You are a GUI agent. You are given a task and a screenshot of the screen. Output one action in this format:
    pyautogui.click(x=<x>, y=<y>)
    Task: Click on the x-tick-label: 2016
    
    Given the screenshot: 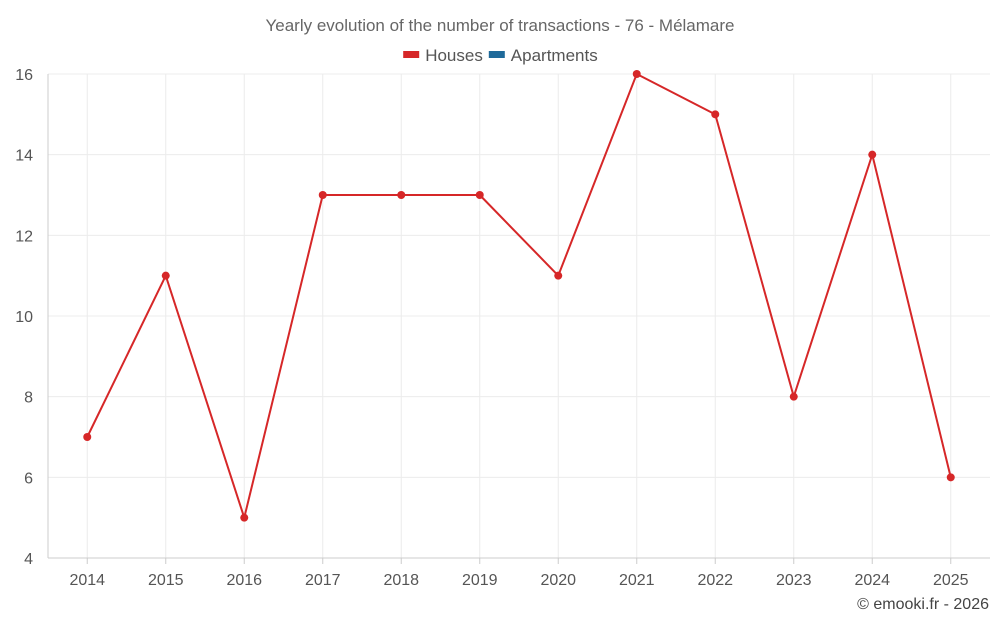 What is the action you would take?
    pyautogui.click(x=244, y=580)
    